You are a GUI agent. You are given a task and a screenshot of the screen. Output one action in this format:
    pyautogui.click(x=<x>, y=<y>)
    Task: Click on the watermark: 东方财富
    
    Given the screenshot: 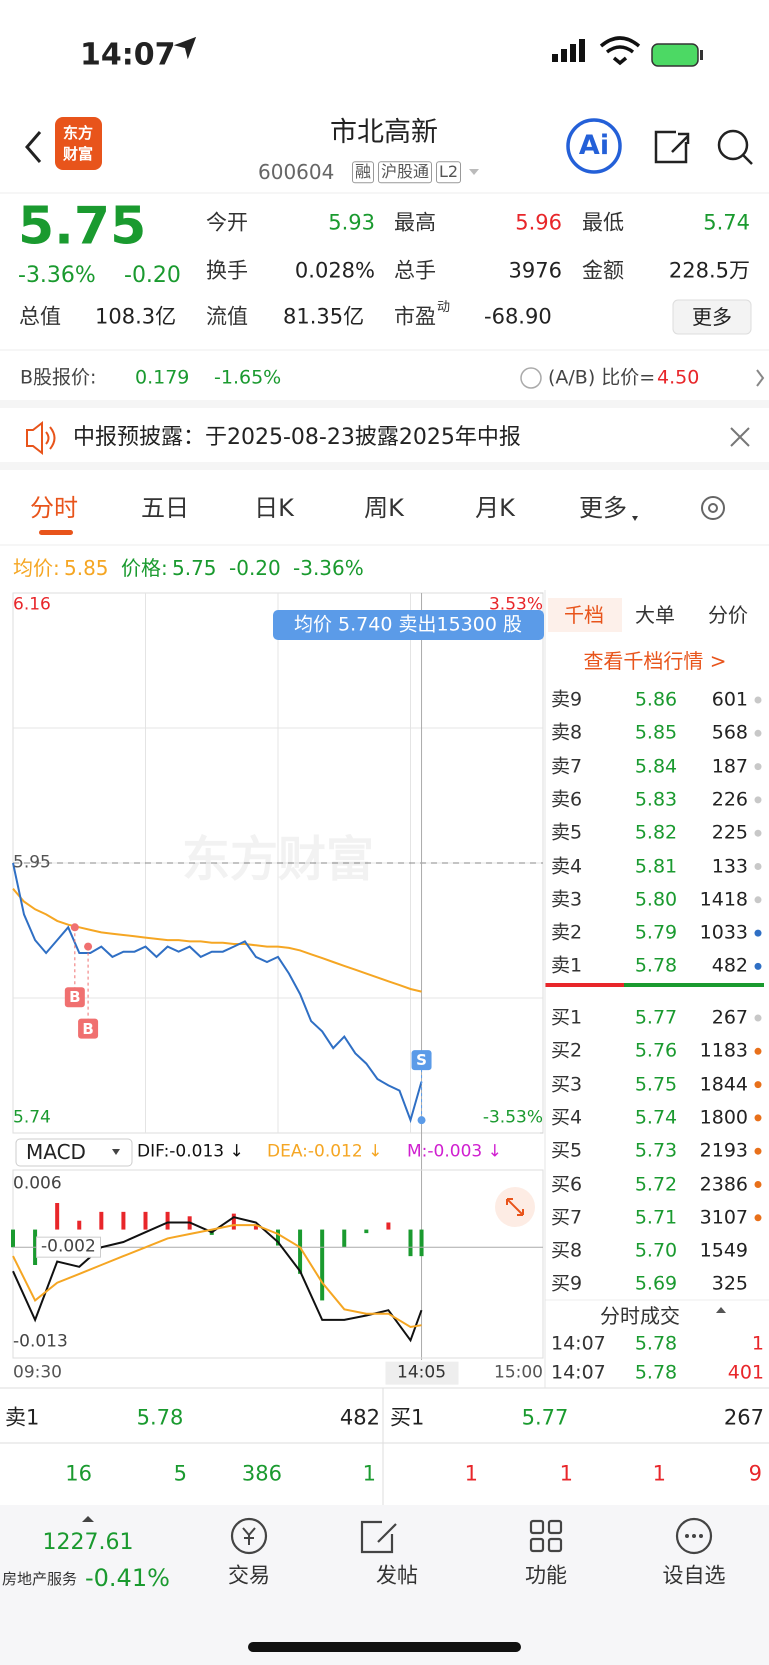 What is the action you would take?
    pyautogui.click(x=278, y=859)
    